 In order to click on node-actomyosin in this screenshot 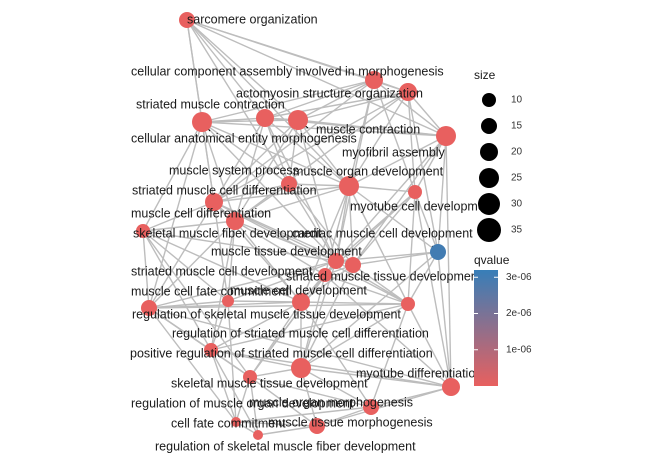, I will do `click(408, 92)`.